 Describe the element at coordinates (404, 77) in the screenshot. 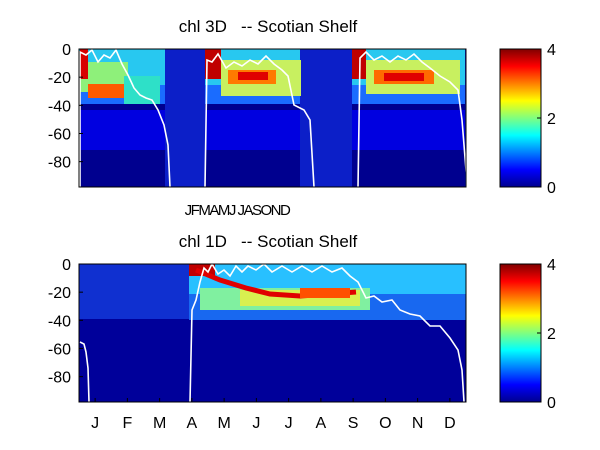

I see `bloom-3-hot` at that location.